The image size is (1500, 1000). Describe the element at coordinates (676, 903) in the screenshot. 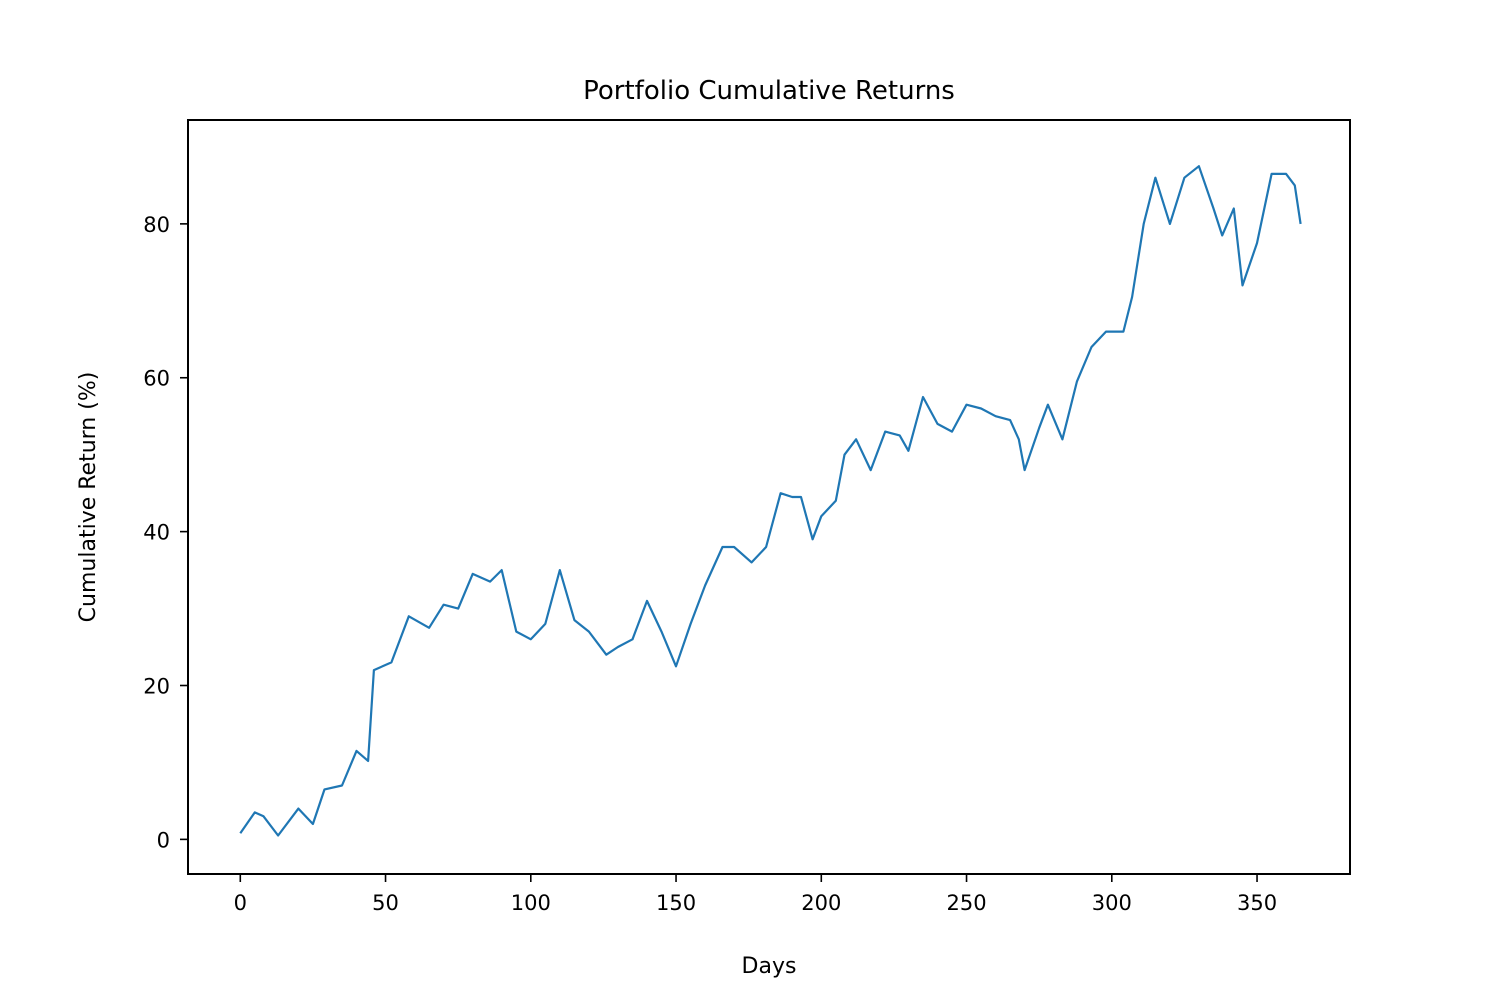

I see `x-tick-label: 150` at that location.